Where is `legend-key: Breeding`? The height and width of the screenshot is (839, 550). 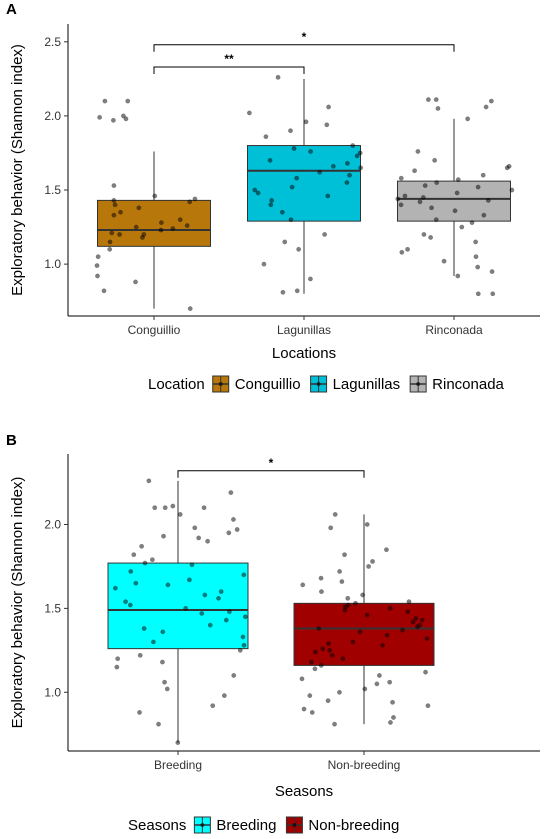
legend-key: Breeding is located at coordinates (234, 825).